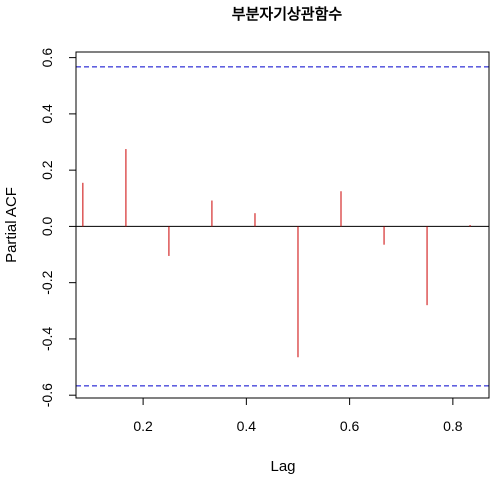  Describe the element at coordinates (47, 226) in the screenshot. I see `y-tick-label: 0.0` at that location.